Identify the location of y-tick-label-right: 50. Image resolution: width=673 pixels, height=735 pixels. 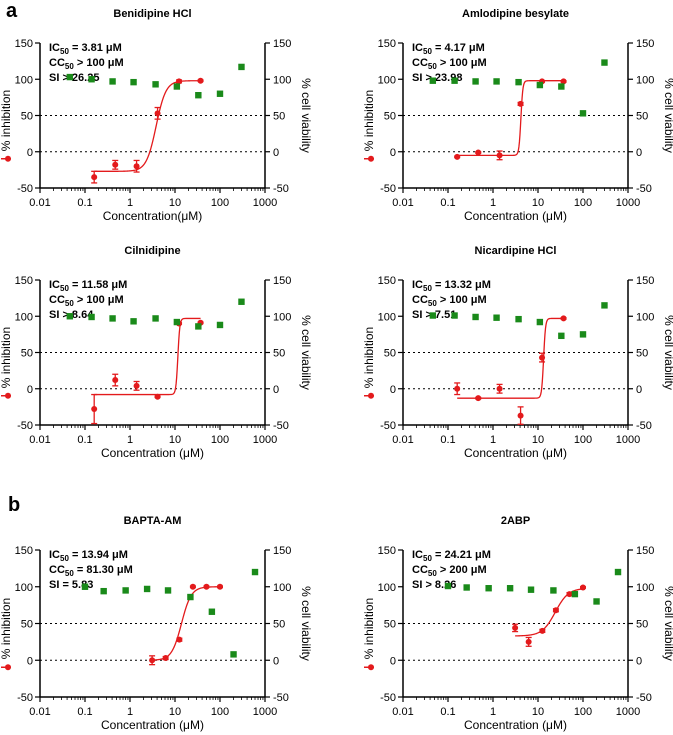
(279, 625).